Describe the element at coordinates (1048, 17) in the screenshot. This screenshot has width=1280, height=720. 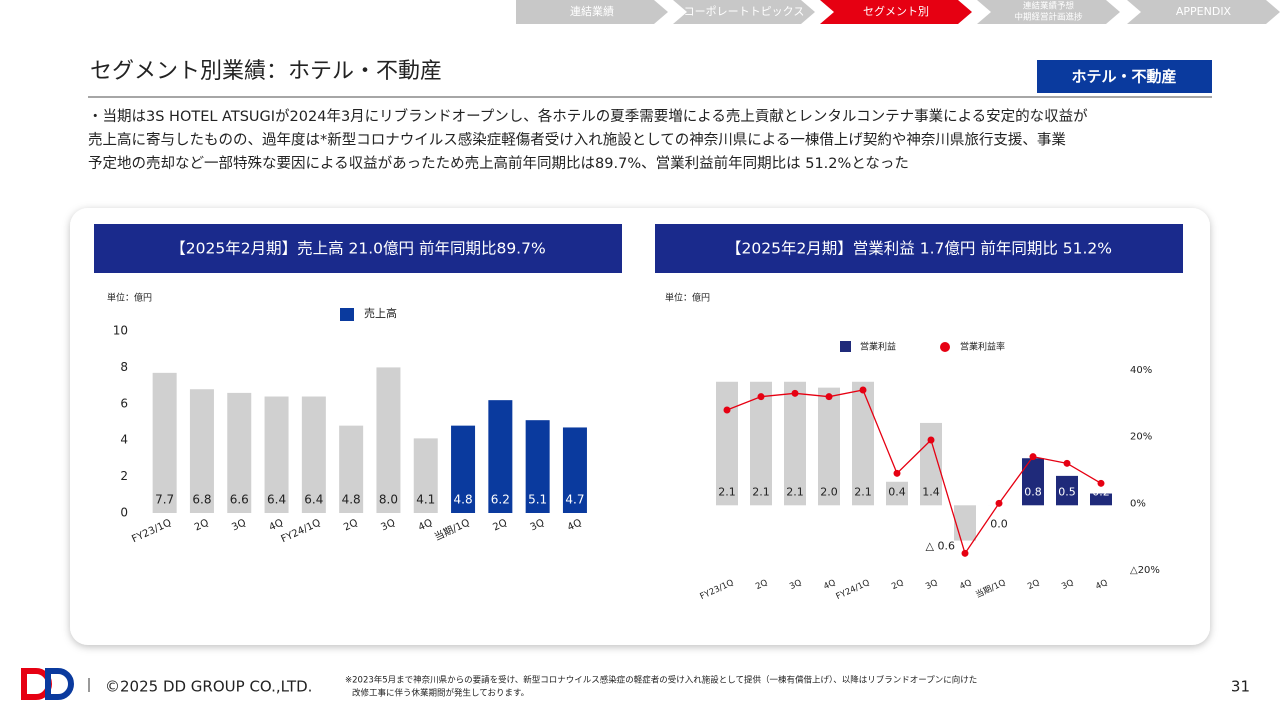
I see `nav-tab-label: 中期経営計画進捗` at that location.